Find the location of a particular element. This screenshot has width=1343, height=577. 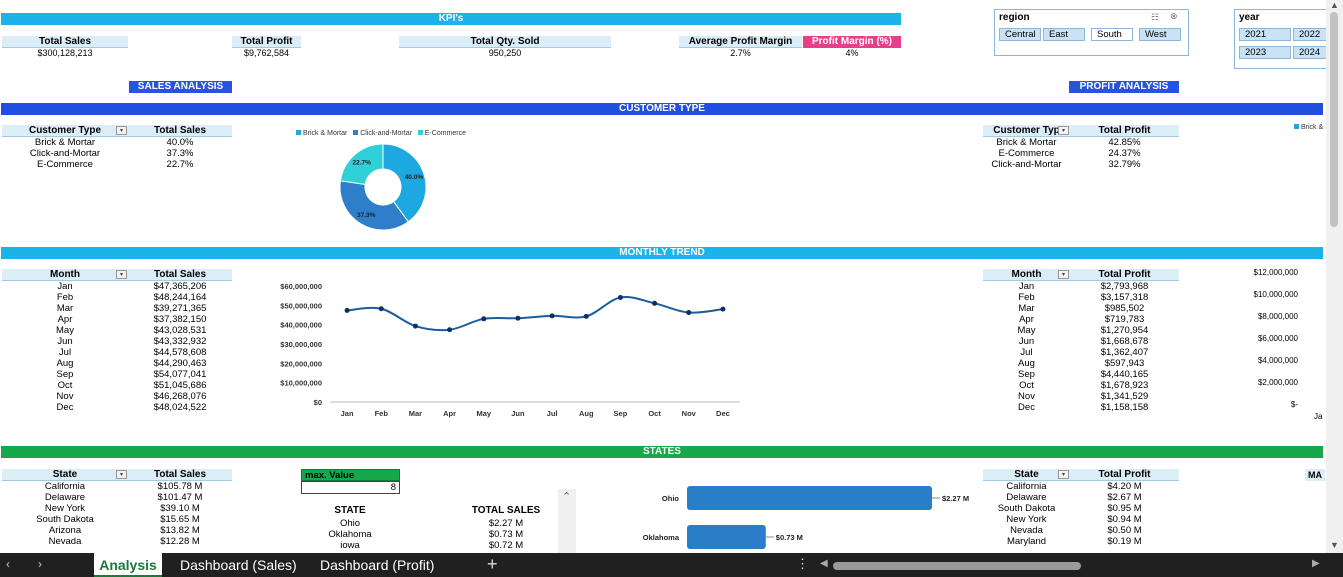

table-row: E-Commerce 22.7% is located at coordinates (117, 164).